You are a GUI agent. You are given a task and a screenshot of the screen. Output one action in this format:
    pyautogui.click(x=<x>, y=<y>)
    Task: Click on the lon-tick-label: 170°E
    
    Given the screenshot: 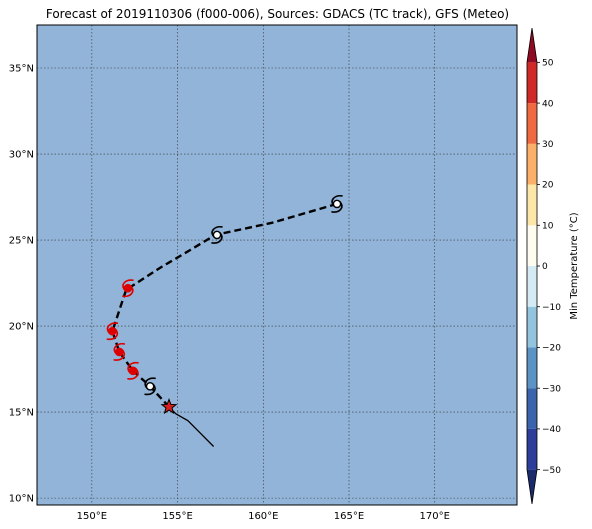 What is the action you would take?
    pyautogui.click(x=435, y=516)
    